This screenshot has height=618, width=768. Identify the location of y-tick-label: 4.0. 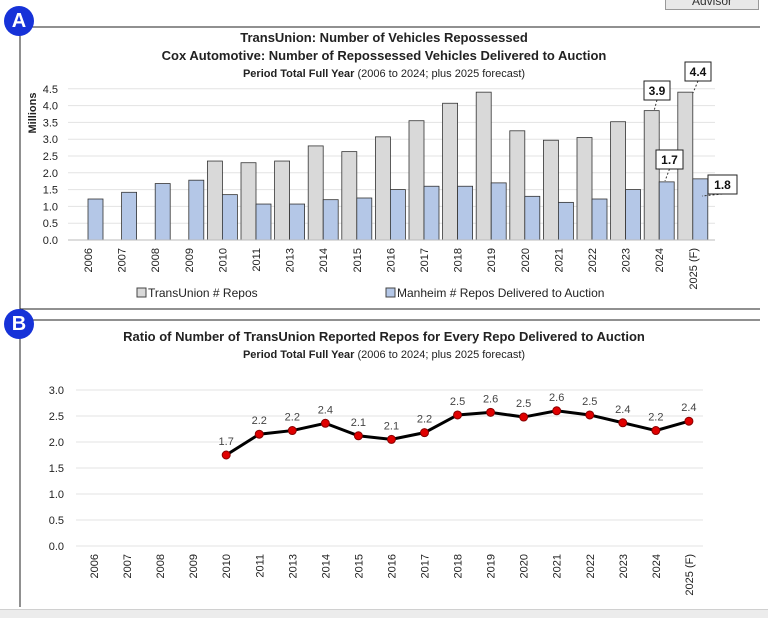
(50, 107).